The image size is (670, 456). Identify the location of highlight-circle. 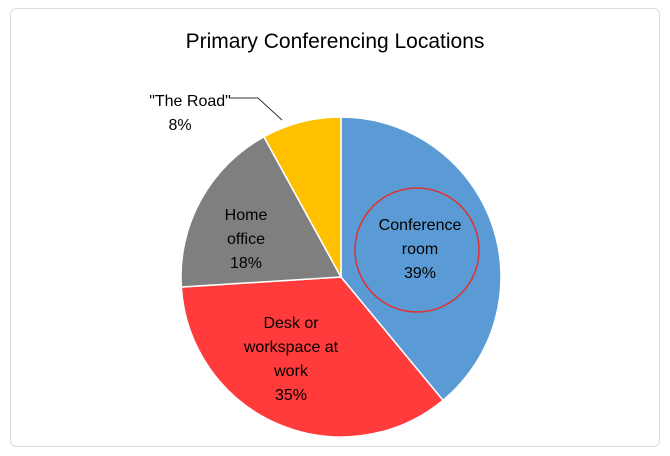
(417, 250).